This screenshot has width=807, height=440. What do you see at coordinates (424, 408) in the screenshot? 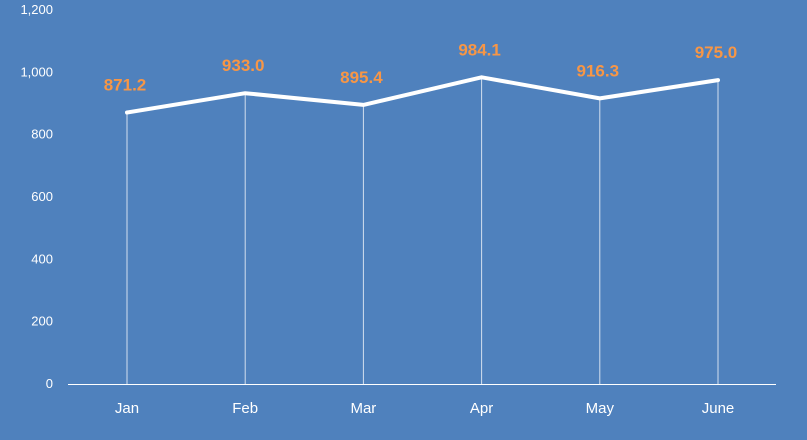
I see `x-axis-ticks: Jan Feb Mar Apr May June` at bounding box center [424, 408].